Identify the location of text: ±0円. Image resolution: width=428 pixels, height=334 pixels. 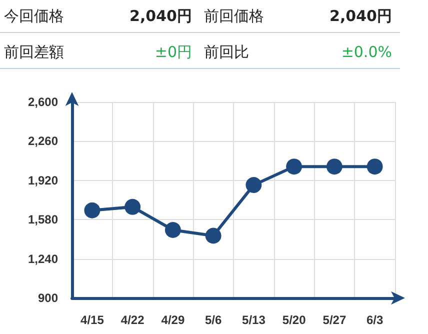
(173, 52).